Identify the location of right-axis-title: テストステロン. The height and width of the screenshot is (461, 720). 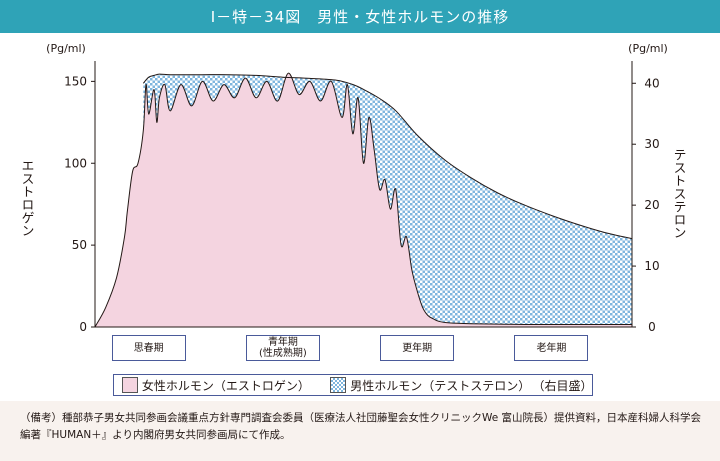
(678, 193).